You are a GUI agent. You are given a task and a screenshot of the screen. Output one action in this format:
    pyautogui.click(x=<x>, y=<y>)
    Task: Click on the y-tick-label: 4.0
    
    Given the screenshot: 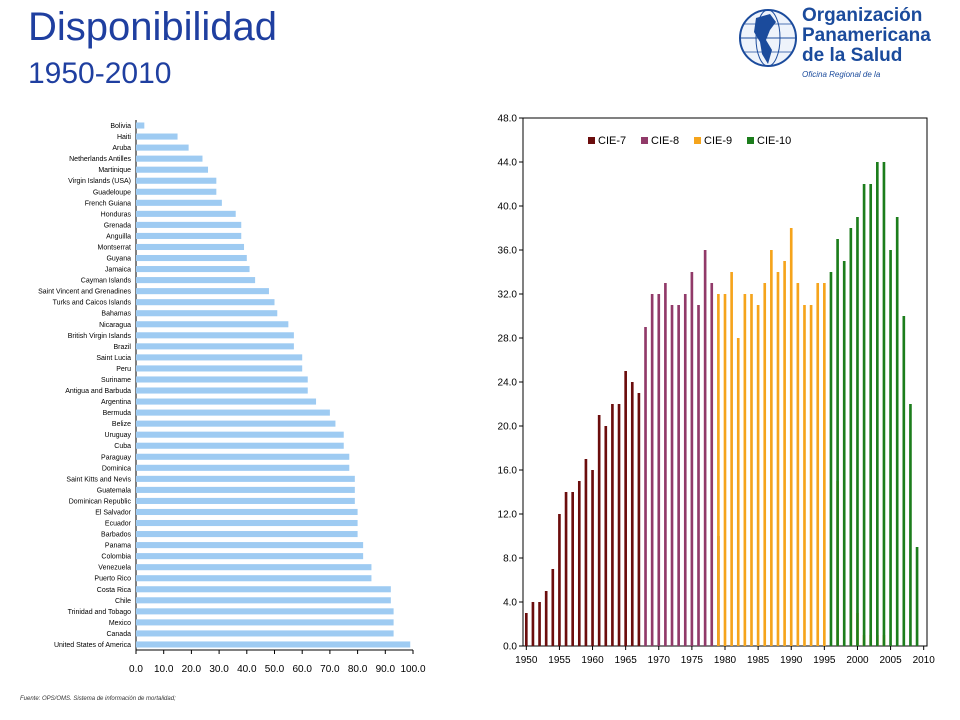 What is the action you would take?
    pyautogui.click(x=510, y=603)
    